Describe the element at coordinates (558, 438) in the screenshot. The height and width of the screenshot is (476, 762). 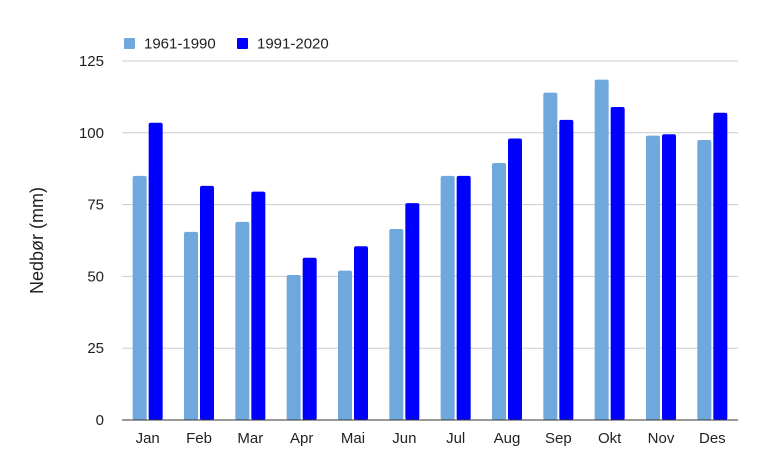
I see `x-tick-label: Sep` at that location.